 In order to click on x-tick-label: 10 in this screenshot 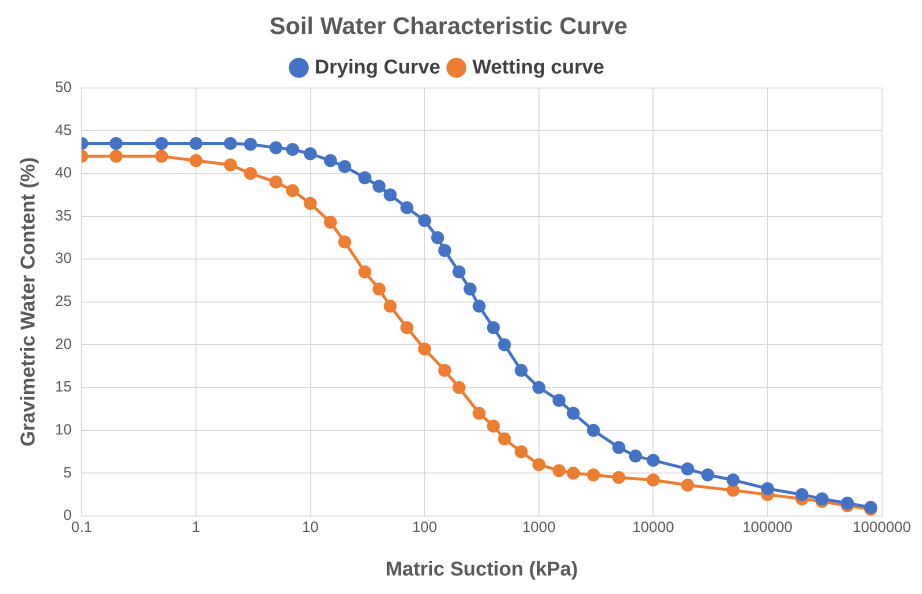, I will do `click(310, 527)`.